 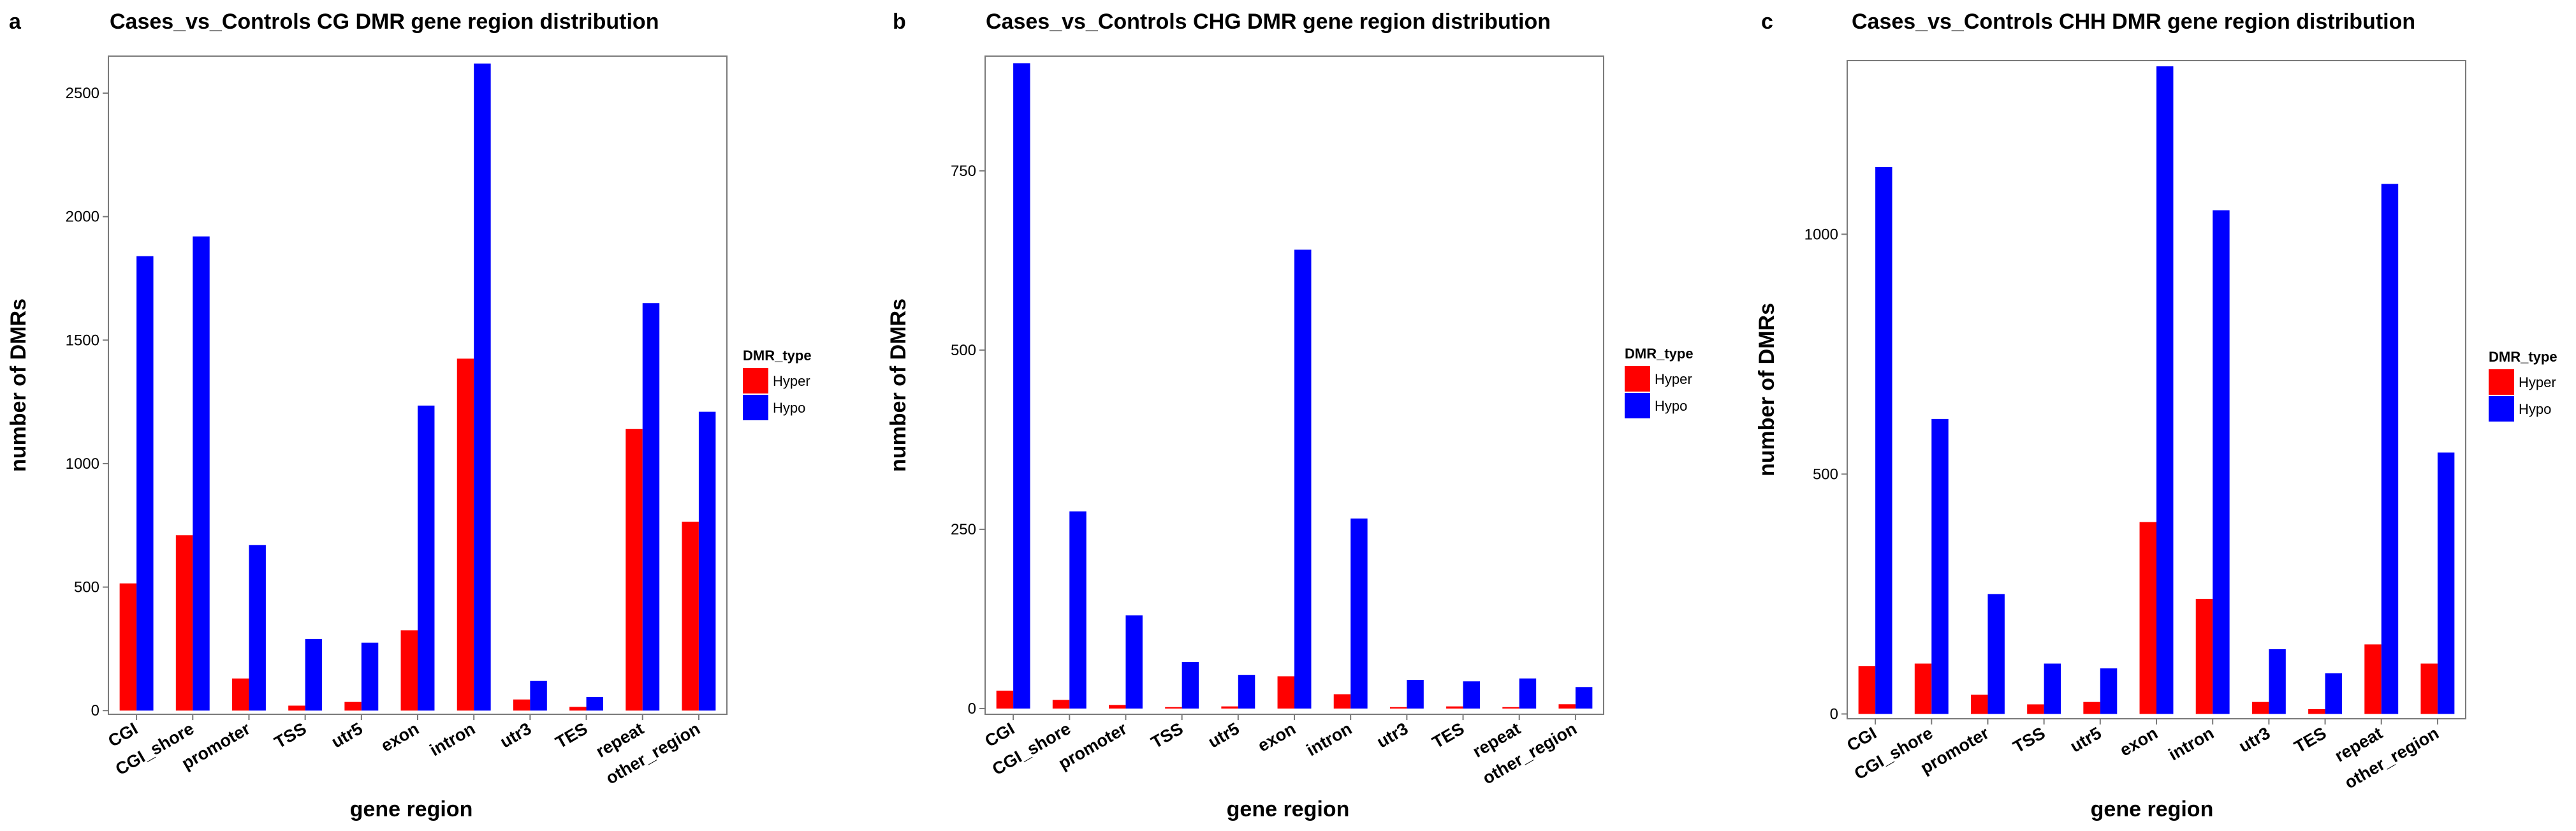 What do you see at coordinates (691, 616) in the screenshot?
I see `bar-hyper-other-region` at bounding box center [691, 616].